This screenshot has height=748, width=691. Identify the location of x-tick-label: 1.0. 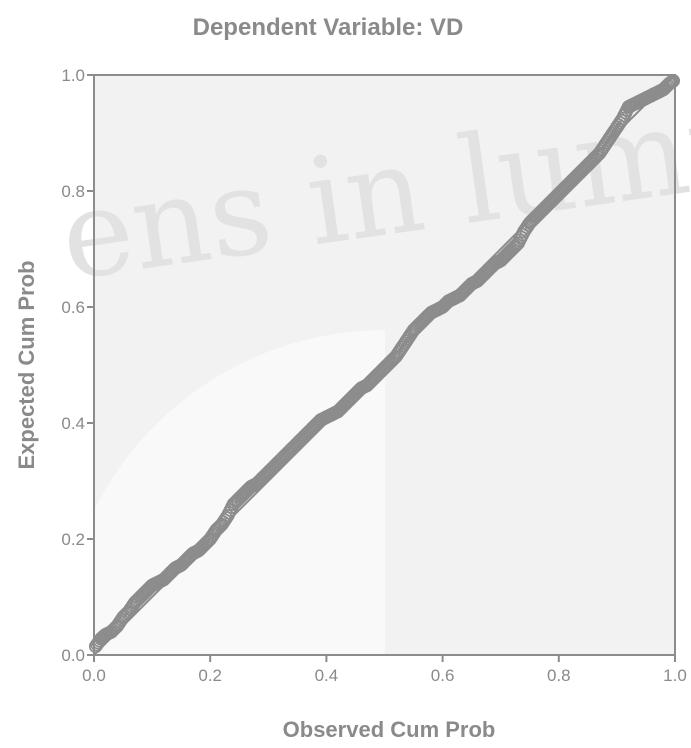
(675, 675).